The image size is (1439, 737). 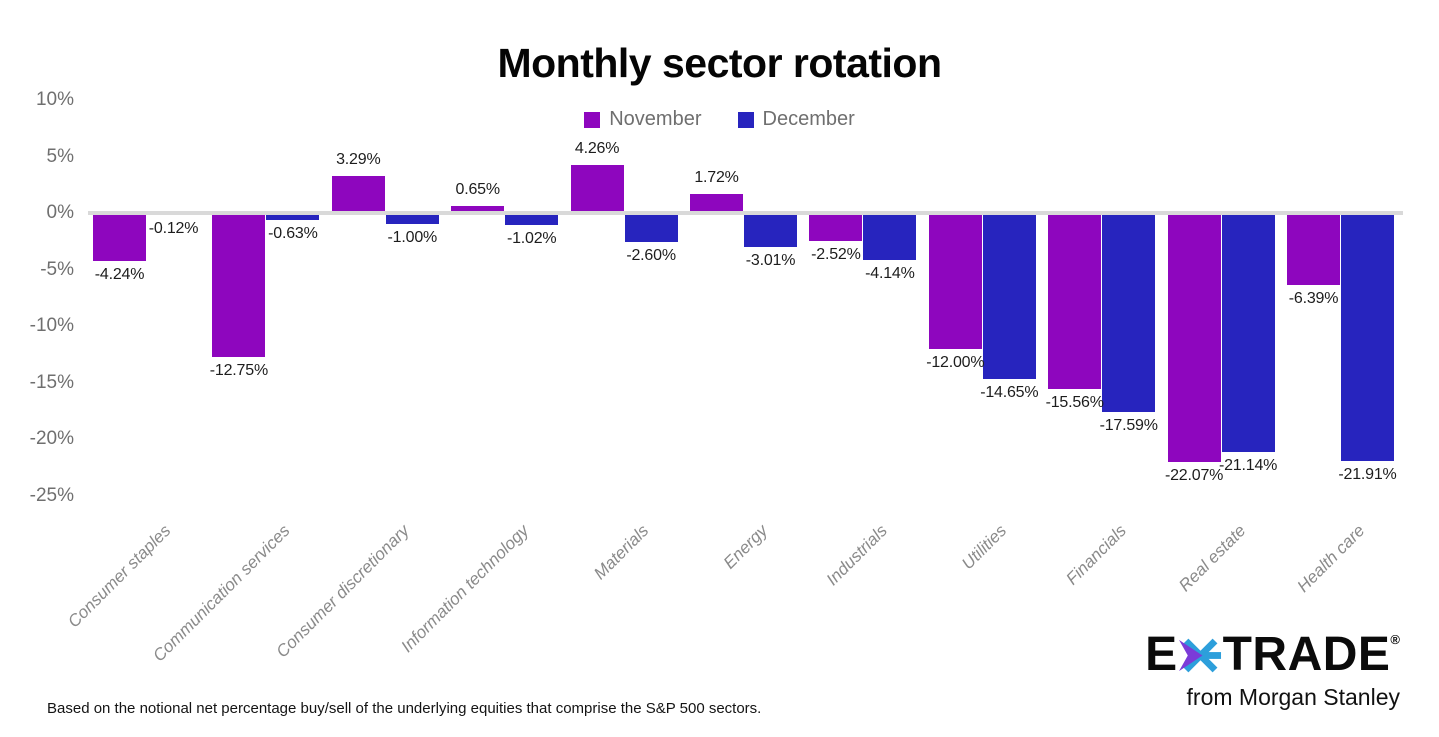 What do you see at coordinates (1367, 474) in the screenshot?
I see `bar-value-label: -21.91%` at bounding box center [1367, 474].